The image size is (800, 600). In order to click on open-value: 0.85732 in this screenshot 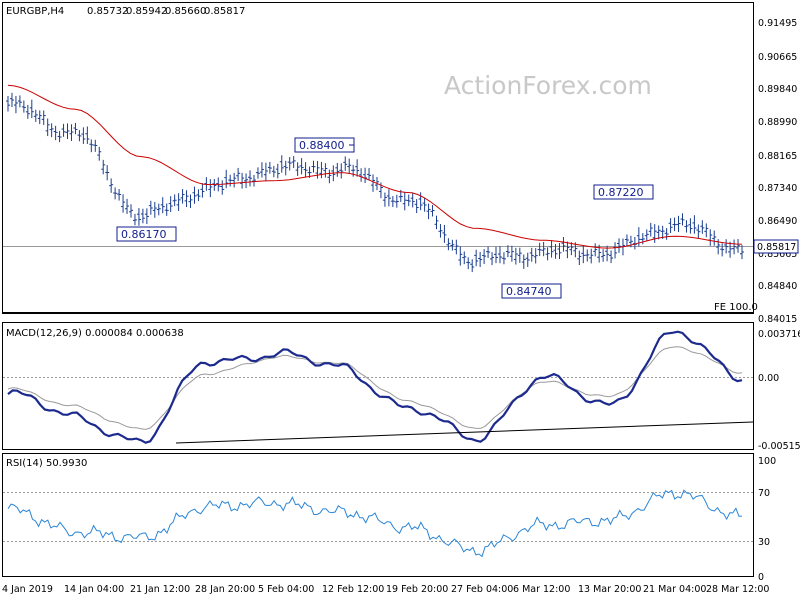, I will do `click(107, 11)`.